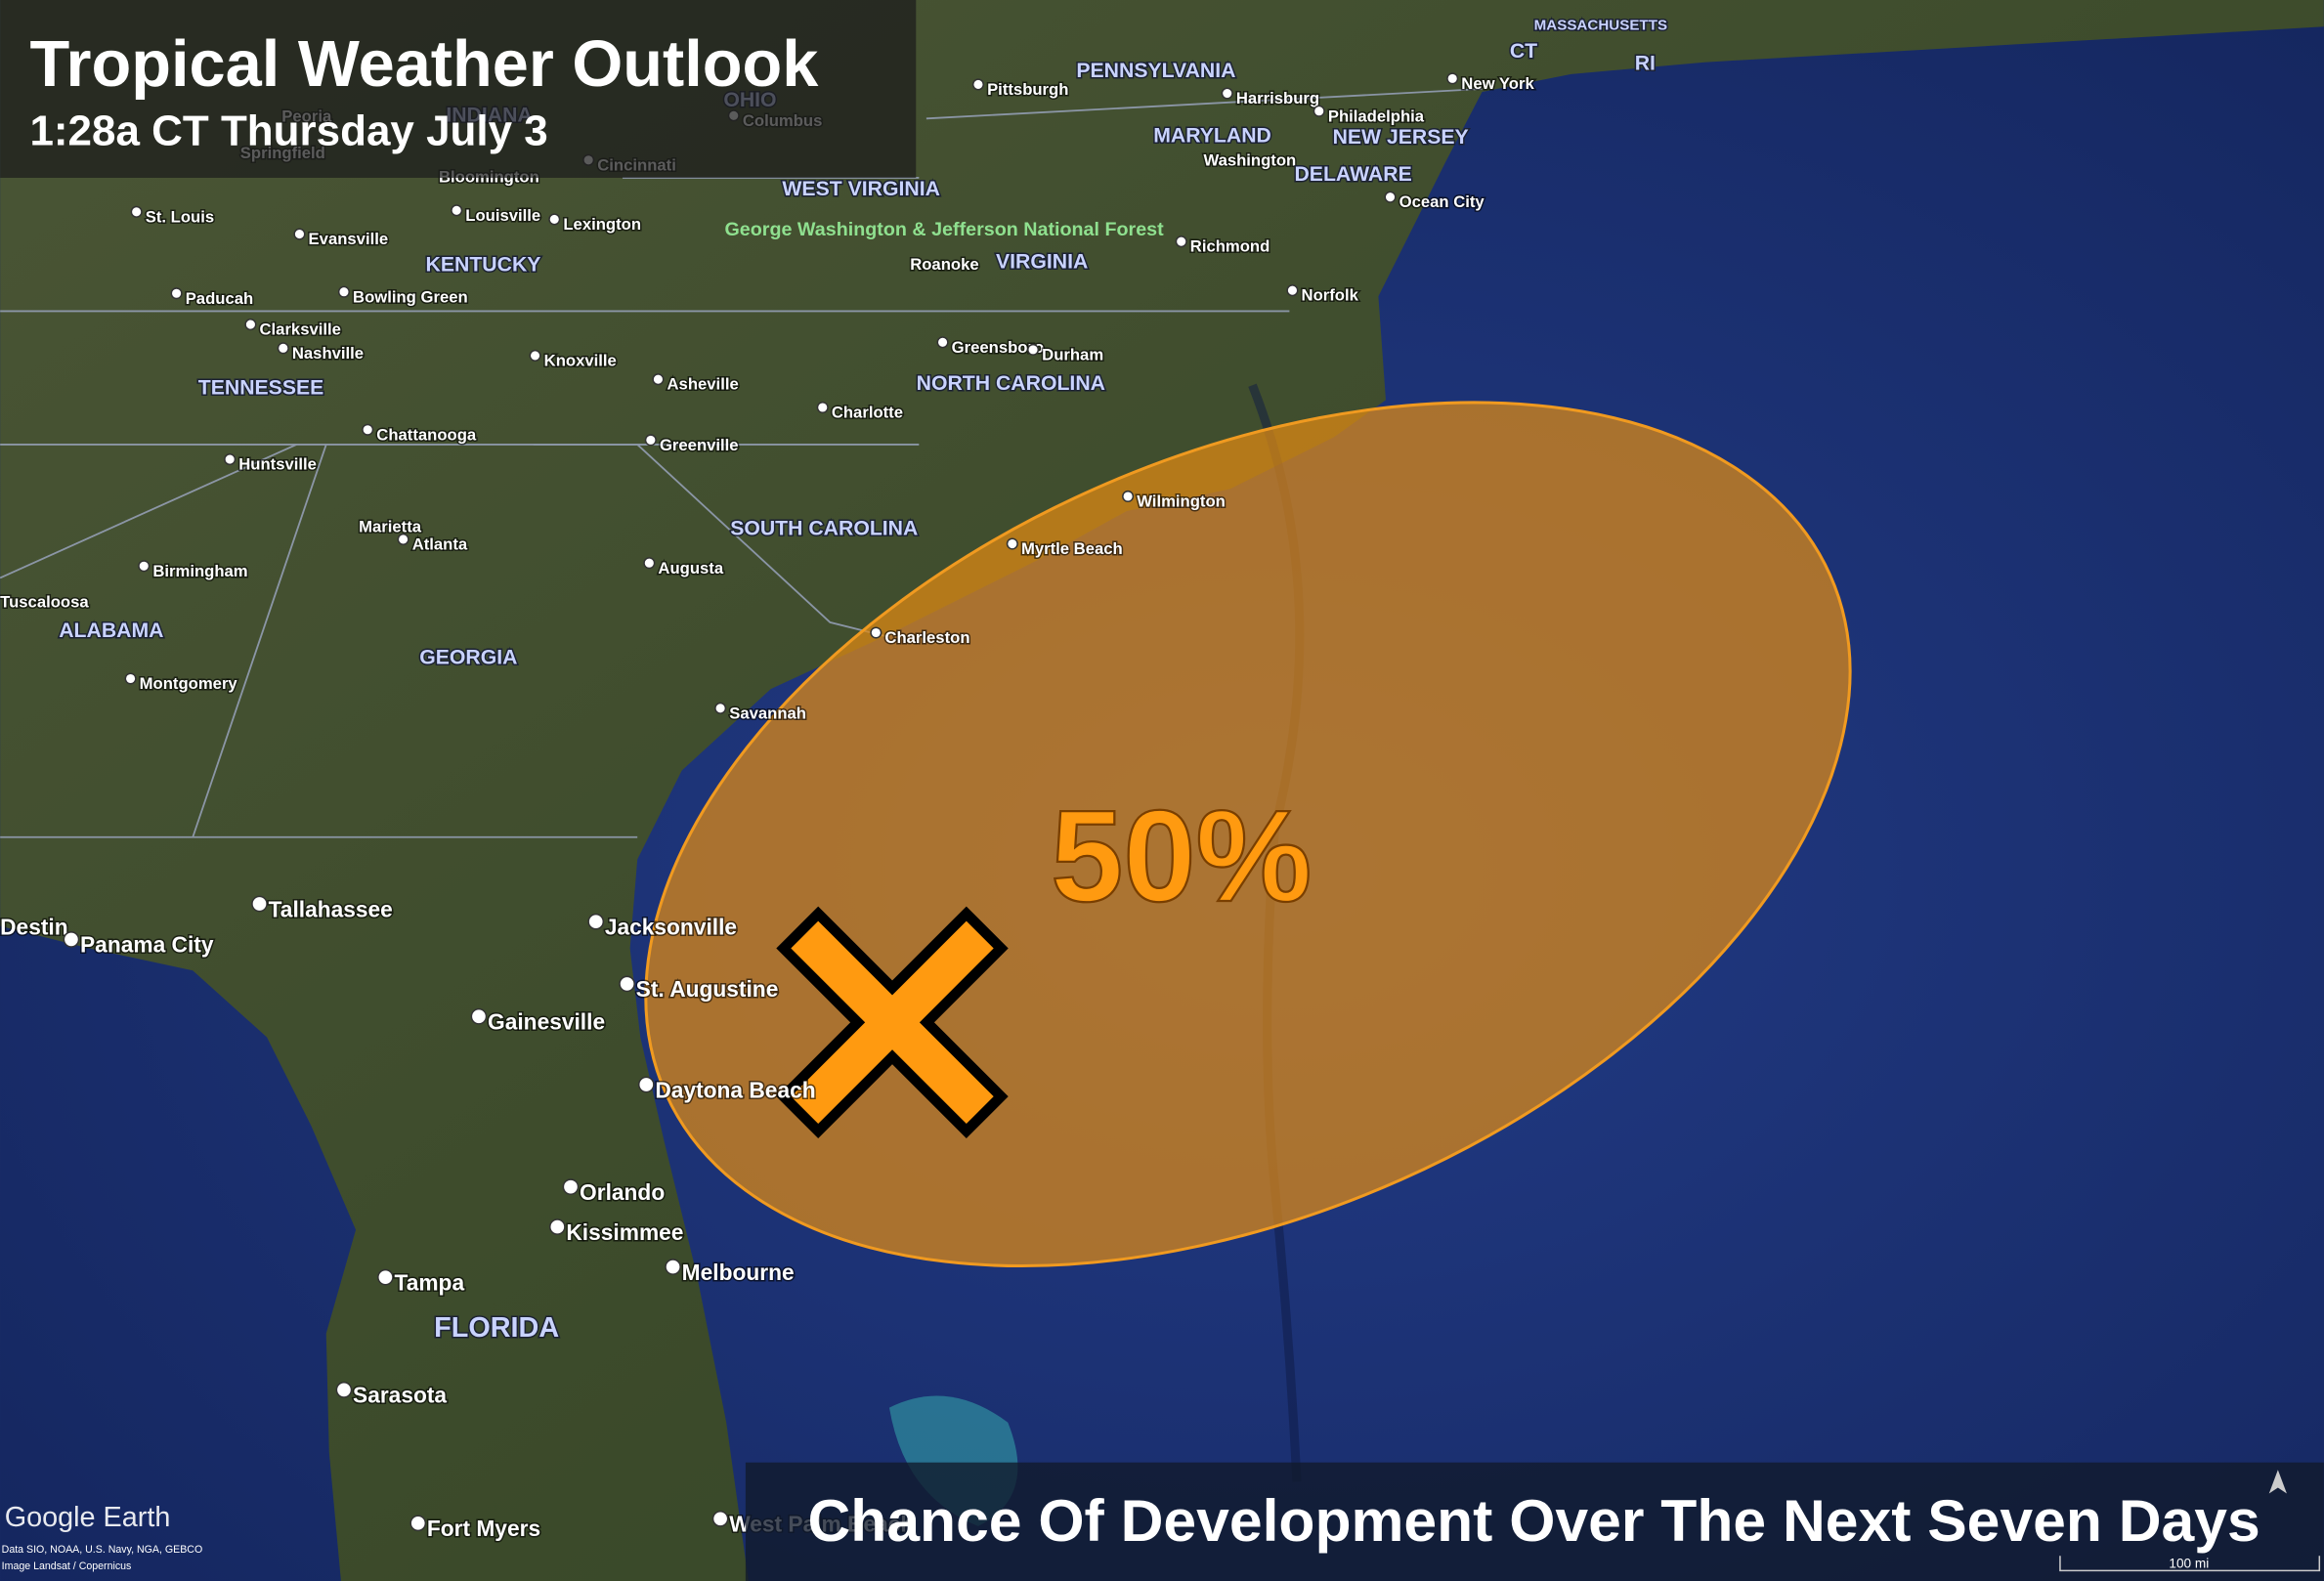  Describe the element at coordinates (426, 434) in the screenshot. I see `city-label: Chattanooga` at that location.